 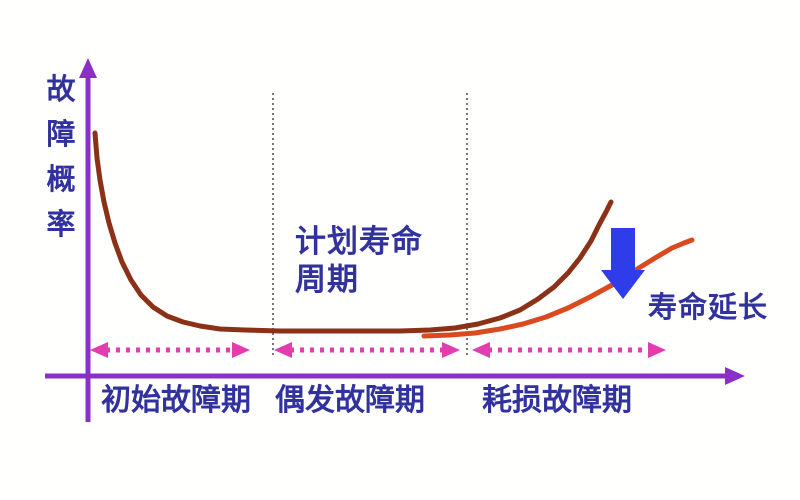 What do you see at coordinates (359, 241) in the screenshot?
I see `planned-life-line1: 计划寿命` at bounding box center [359, 241].